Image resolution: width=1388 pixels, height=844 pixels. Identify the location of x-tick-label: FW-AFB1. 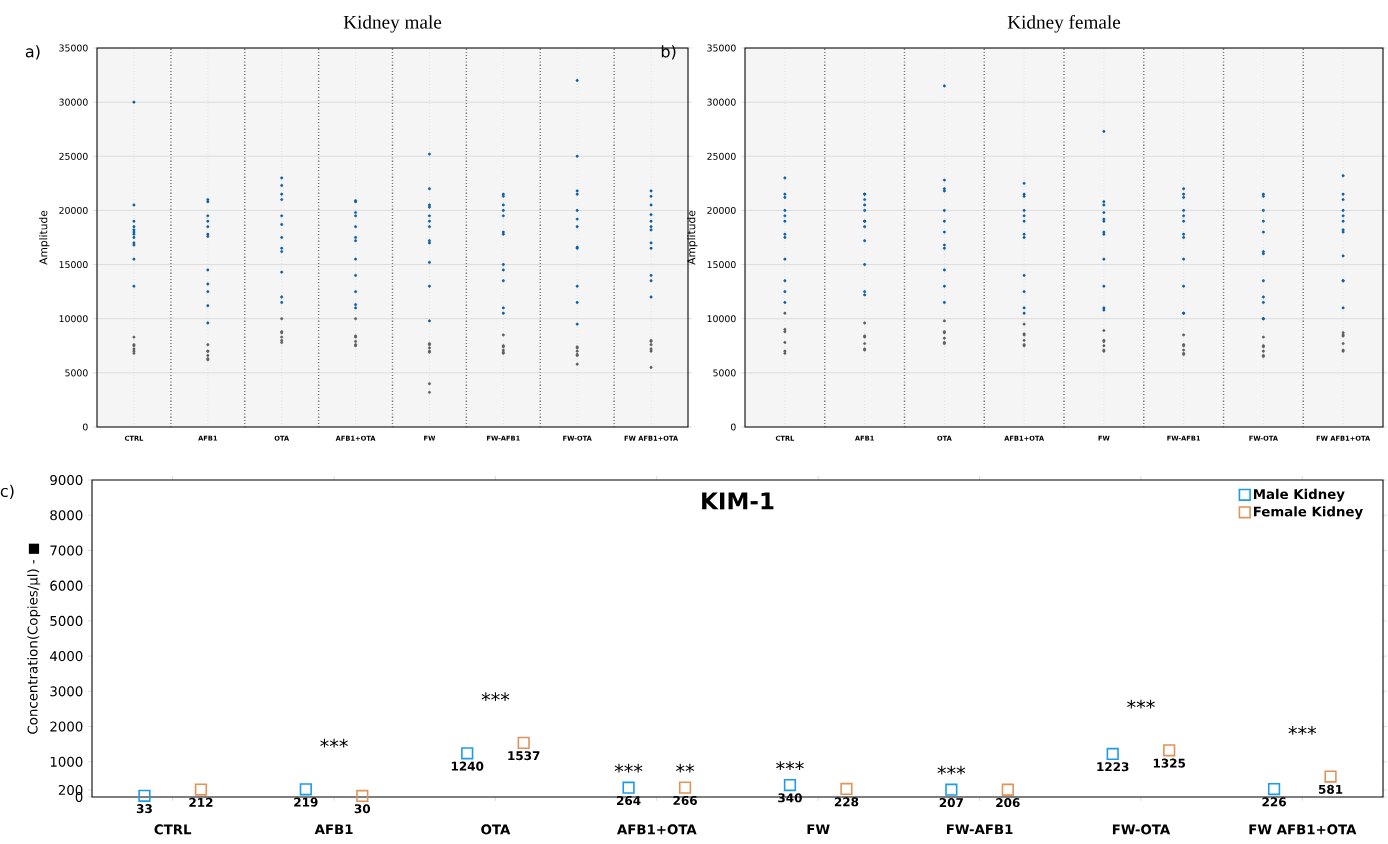
(980, 829).